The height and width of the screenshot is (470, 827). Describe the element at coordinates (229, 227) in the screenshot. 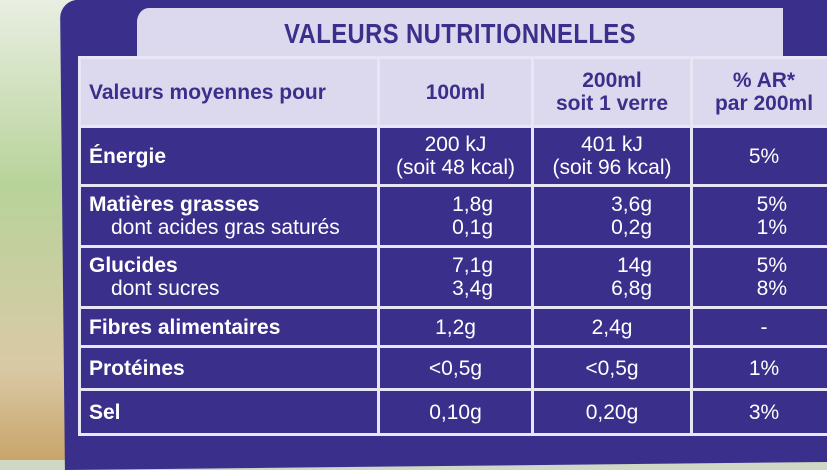

I see `cell-text: dont acides gras saturés` at that location.